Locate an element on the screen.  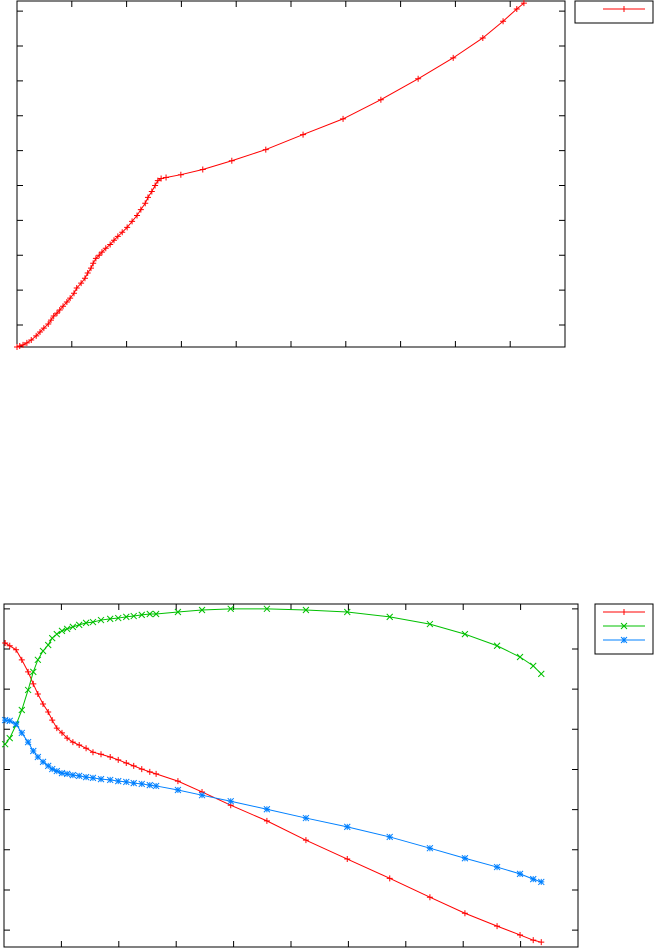
legend-box is located at coordinates (614, 12).